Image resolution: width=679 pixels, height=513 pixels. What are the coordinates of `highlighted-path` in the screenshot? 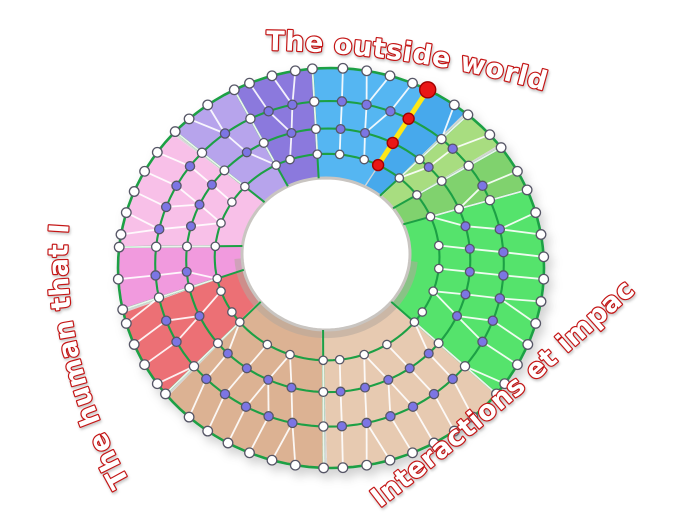 It's located at (403, 127).